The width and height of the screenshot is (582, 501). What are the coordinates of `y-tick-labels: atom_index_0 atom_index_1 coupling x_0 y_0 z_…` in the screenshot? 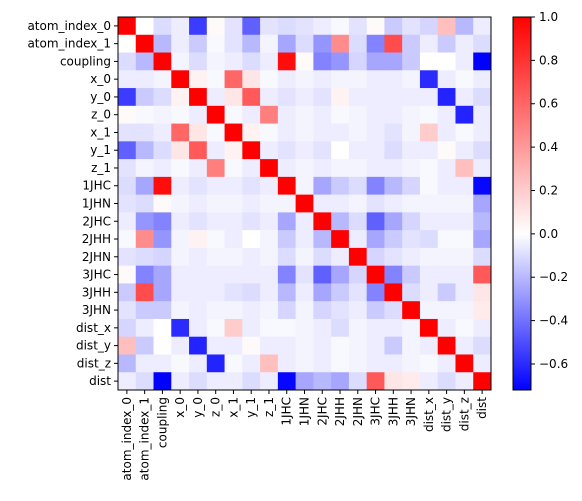 It's located at (72, 203).